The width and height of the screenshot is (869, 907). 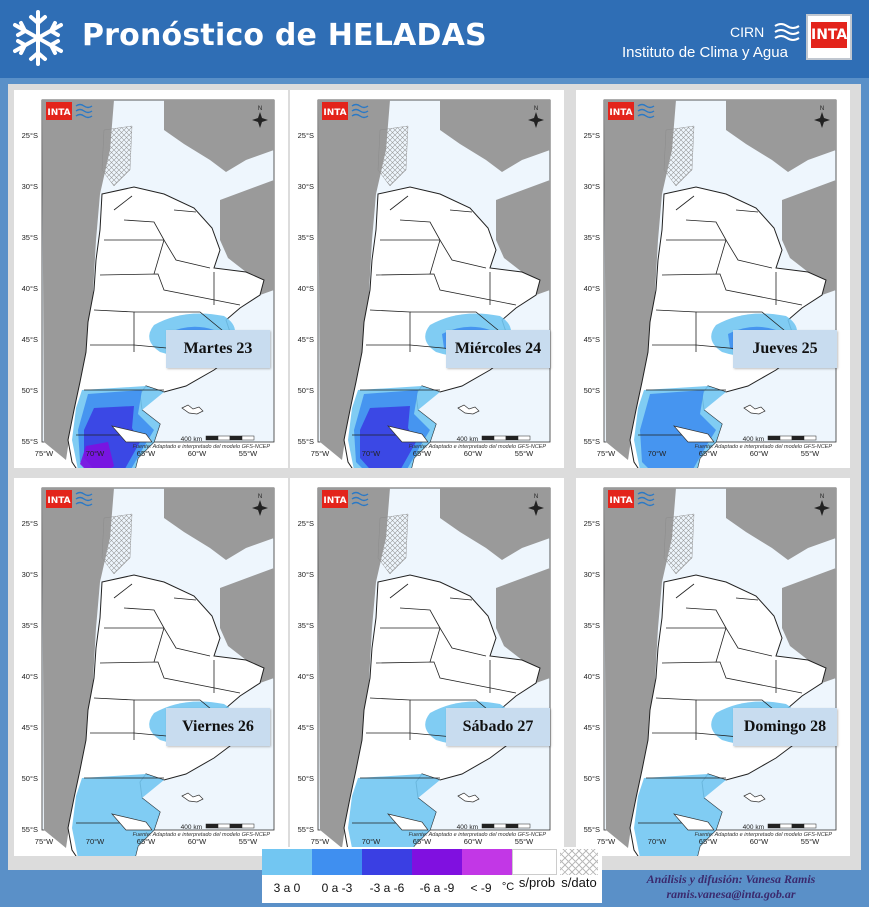 What do you see at coordinates (192, 797) in the screenshot?
I see `malvinas-islands` at bounding box center [192, 797].